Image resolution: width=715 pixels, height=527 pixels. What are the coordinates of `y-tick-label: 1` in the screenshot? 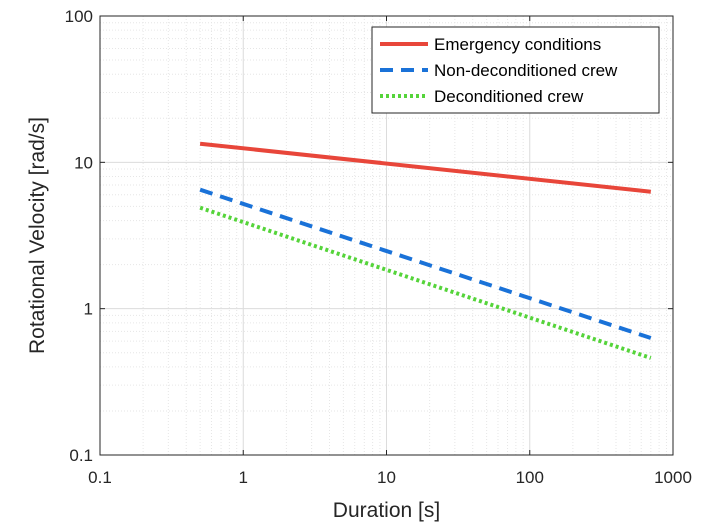 It's located at (88, 309).